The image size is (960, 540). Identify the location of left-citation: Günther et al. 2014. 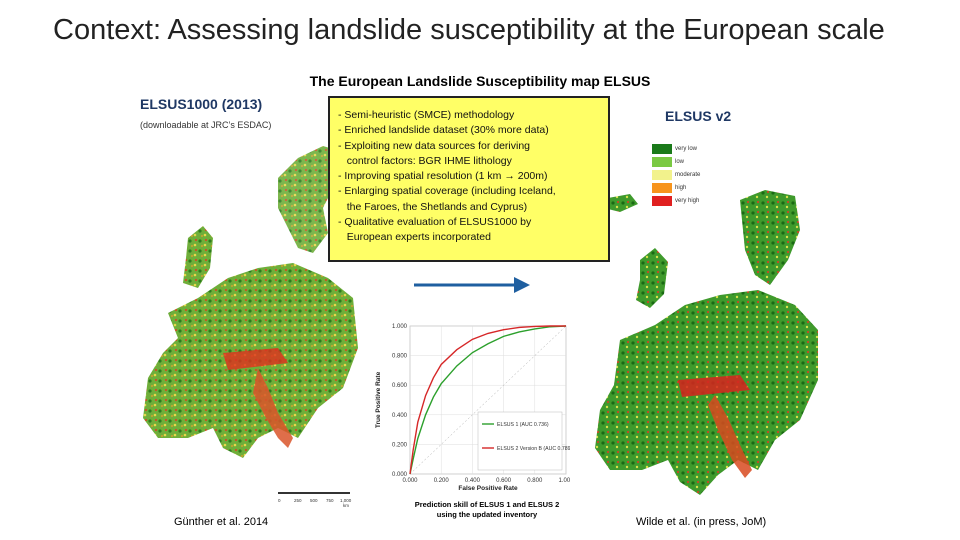
(221, 522).